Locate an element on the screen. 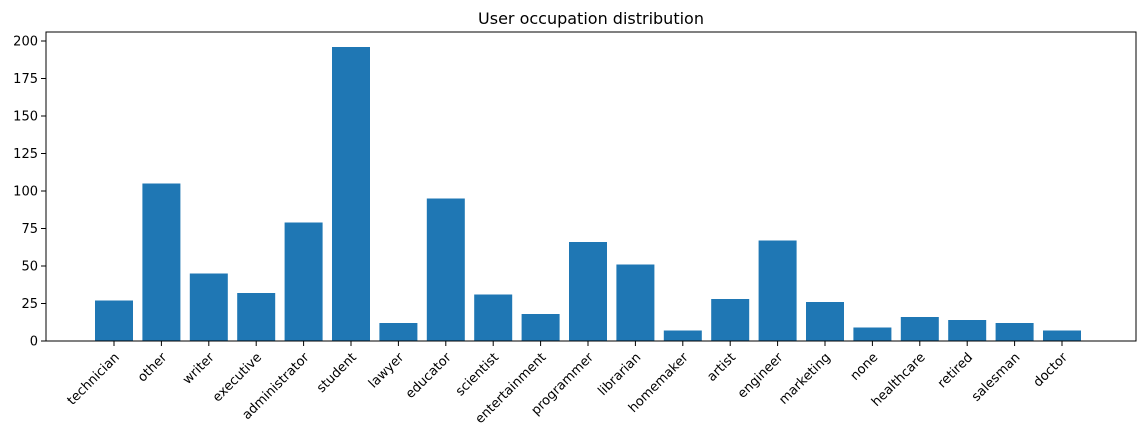  bar-retired is located at coordinates (967, 330).